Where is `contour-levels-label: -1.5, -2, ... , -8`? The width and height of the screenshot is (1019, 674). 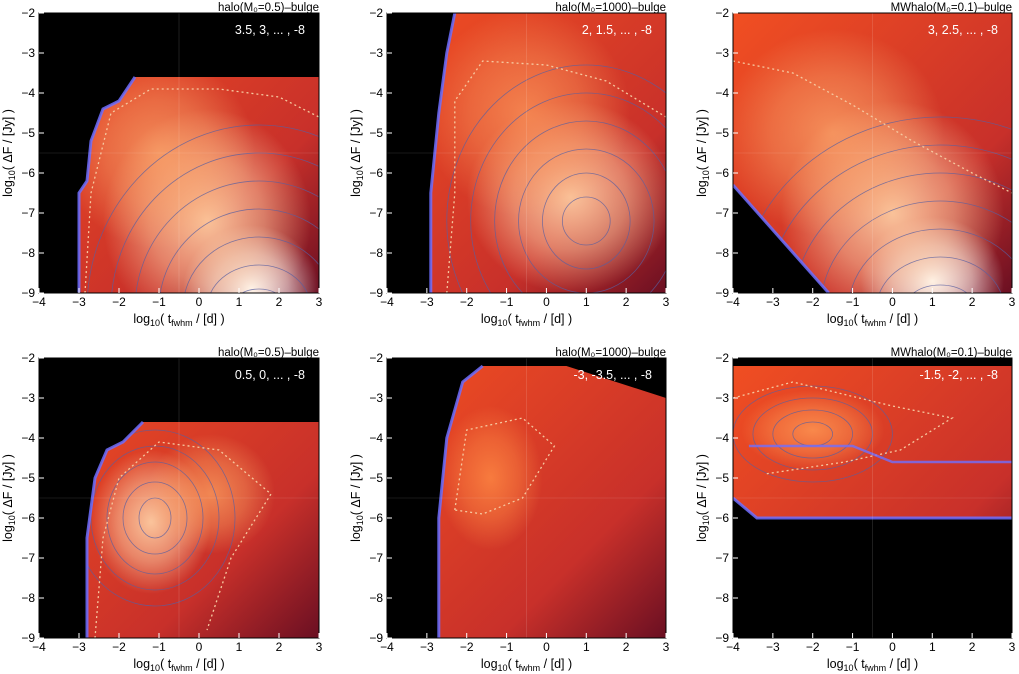 contour-levels-label: -1.5, -2, ... , -8 is located at coordinates (959, 375).